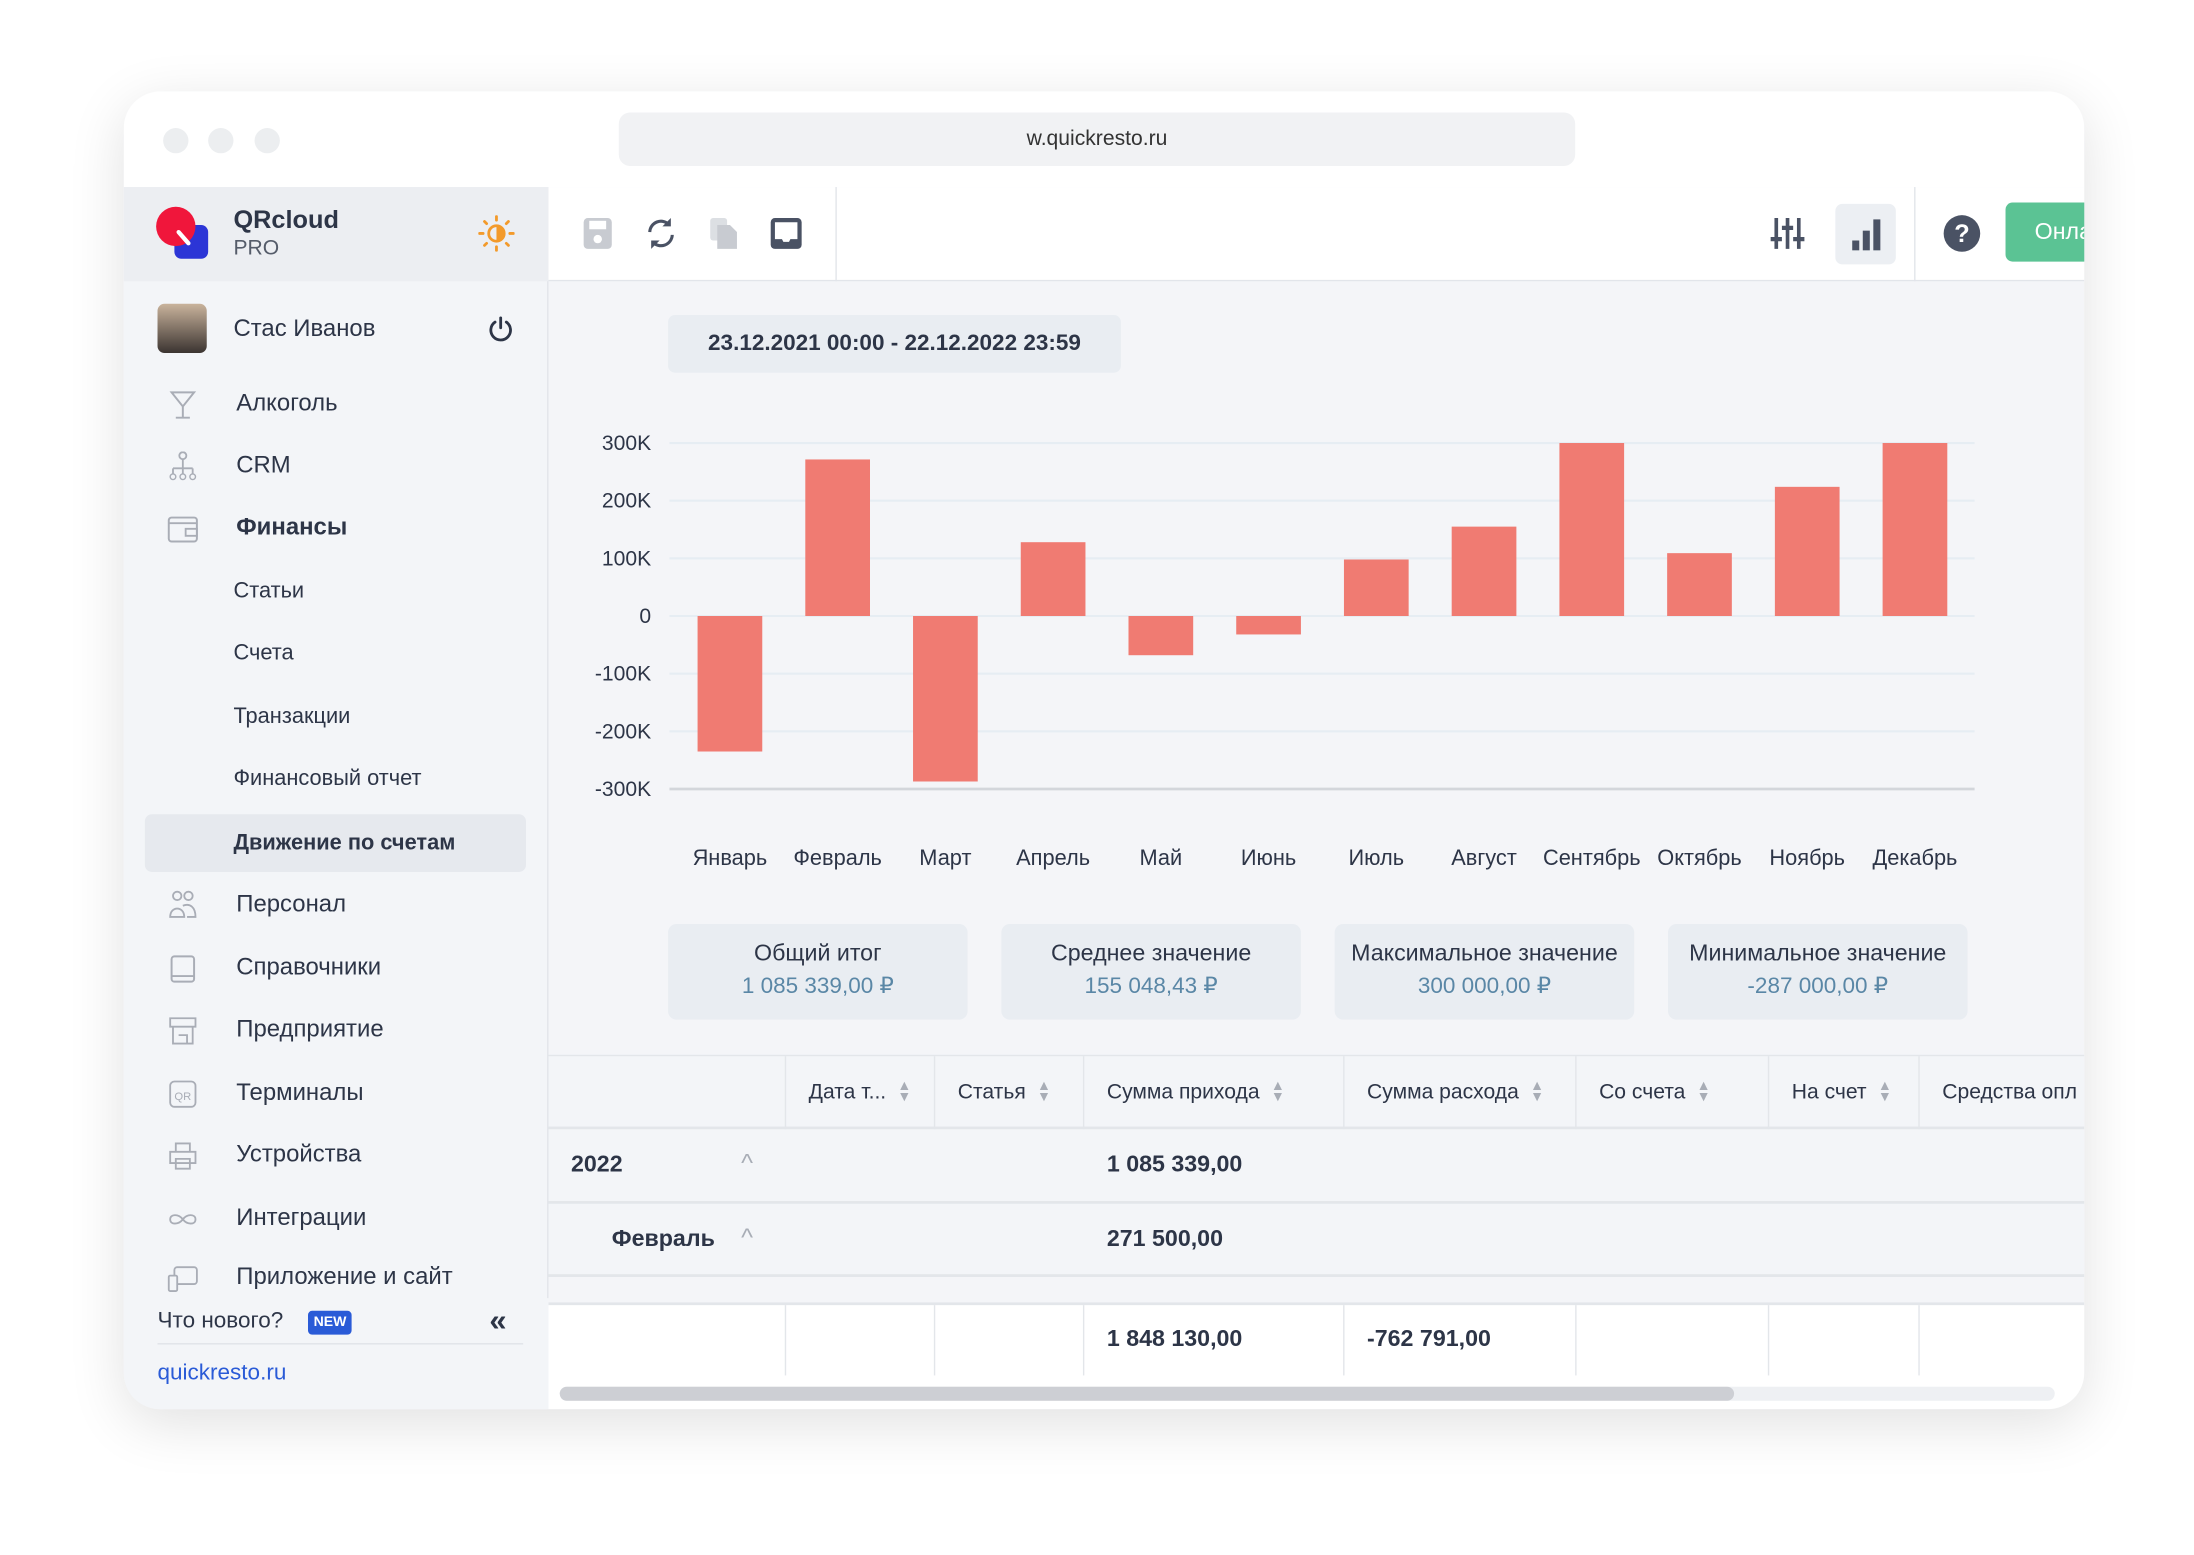 Image resolution: width=2194 pixels, height=1555 pixels. What do you see at coordinates (818, 953) in the screenshot?
I see `summary-title: Общий итог` at bounding box center [818, 953].